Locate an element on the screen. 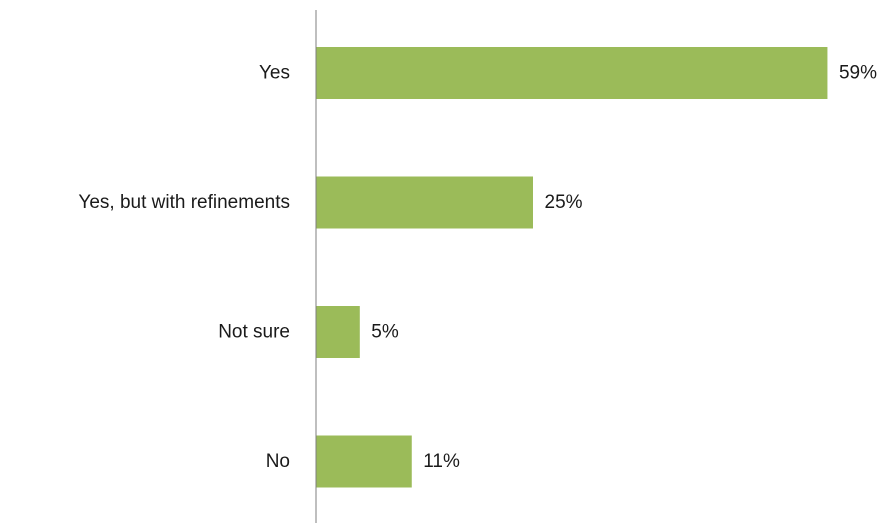  value-label: 5% is located at coordinates (385, 332).